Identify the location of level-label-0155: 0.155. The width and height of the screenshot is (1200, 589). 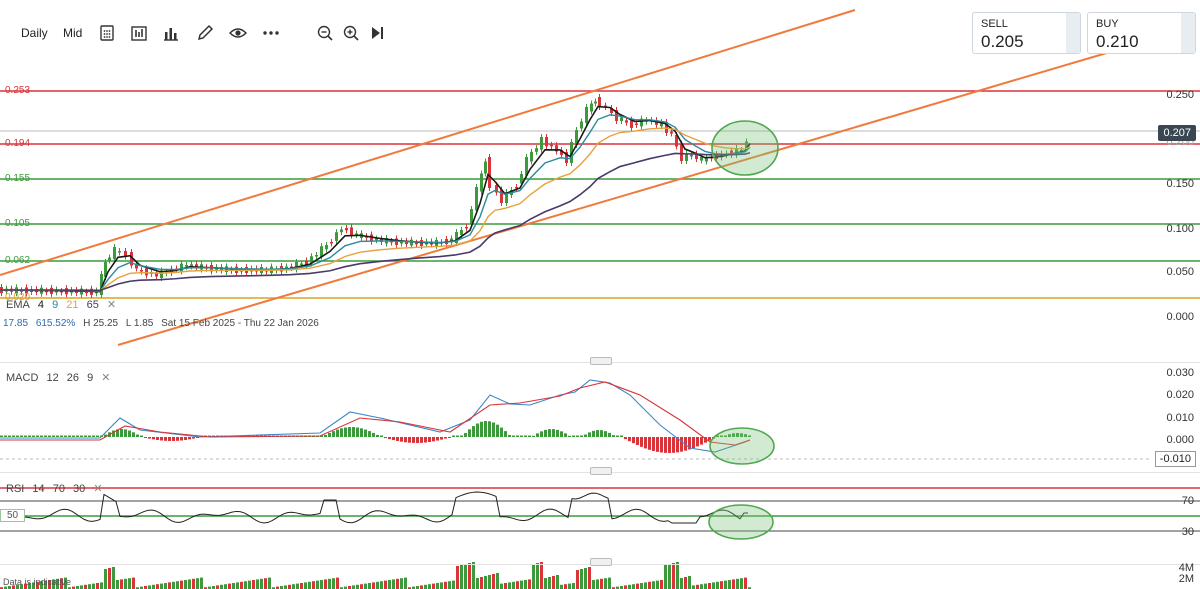
(18, 178).